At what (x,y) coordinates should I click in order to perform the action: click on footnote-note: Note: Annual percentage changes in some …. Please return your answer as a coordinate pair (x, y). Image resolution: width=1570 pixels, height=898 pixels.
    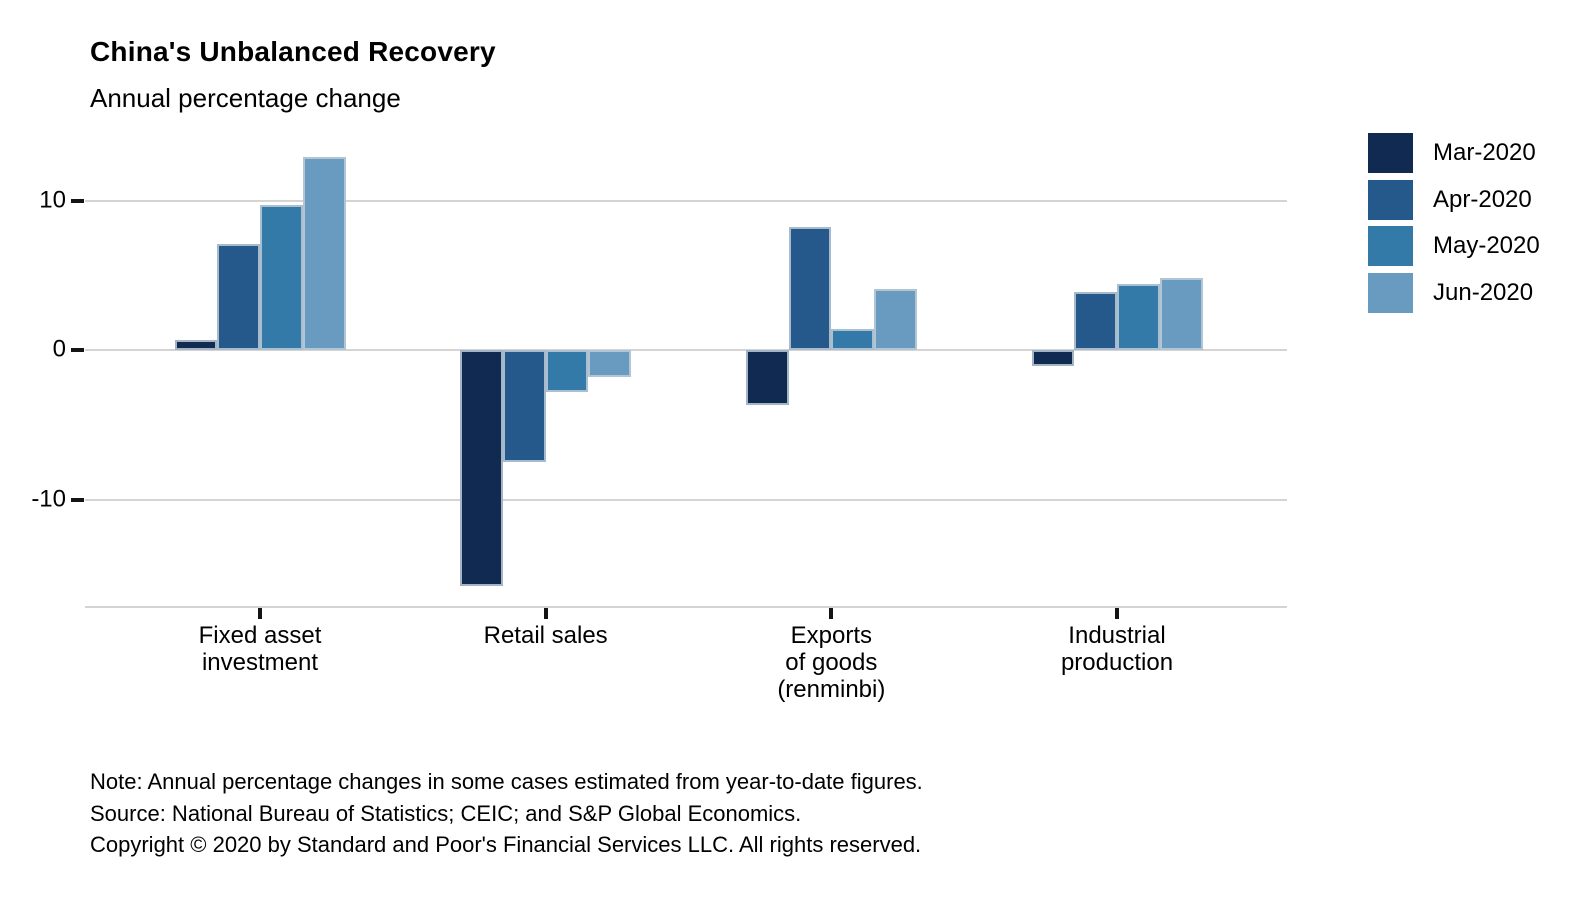
    Looking at the image, I should click on (506, 781).